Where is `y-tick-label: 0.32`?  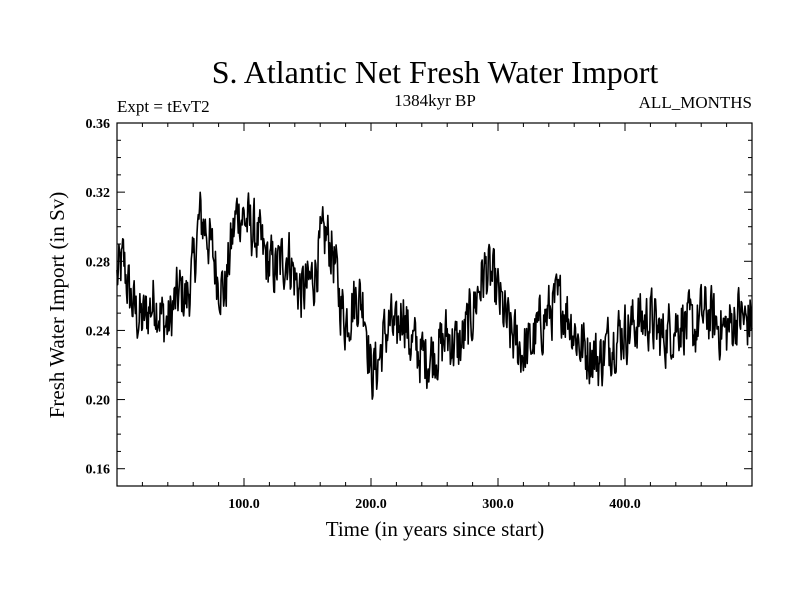 y-tick-label: 0.32 is located at coordinates (98, 193).